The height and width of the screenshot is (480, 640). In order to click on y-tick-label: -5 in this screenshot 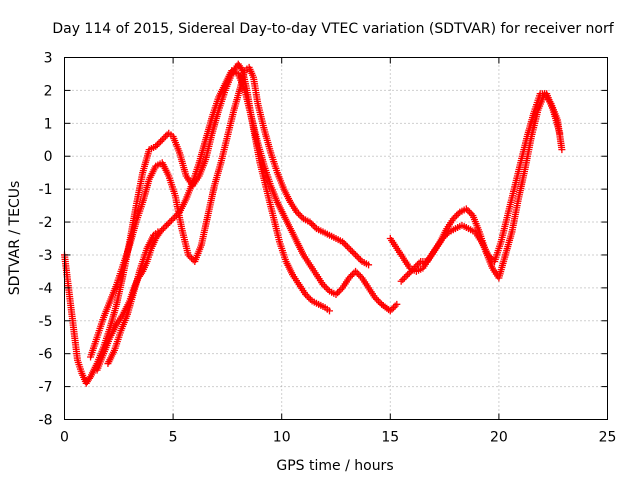, I will do `click(46, 322)`.